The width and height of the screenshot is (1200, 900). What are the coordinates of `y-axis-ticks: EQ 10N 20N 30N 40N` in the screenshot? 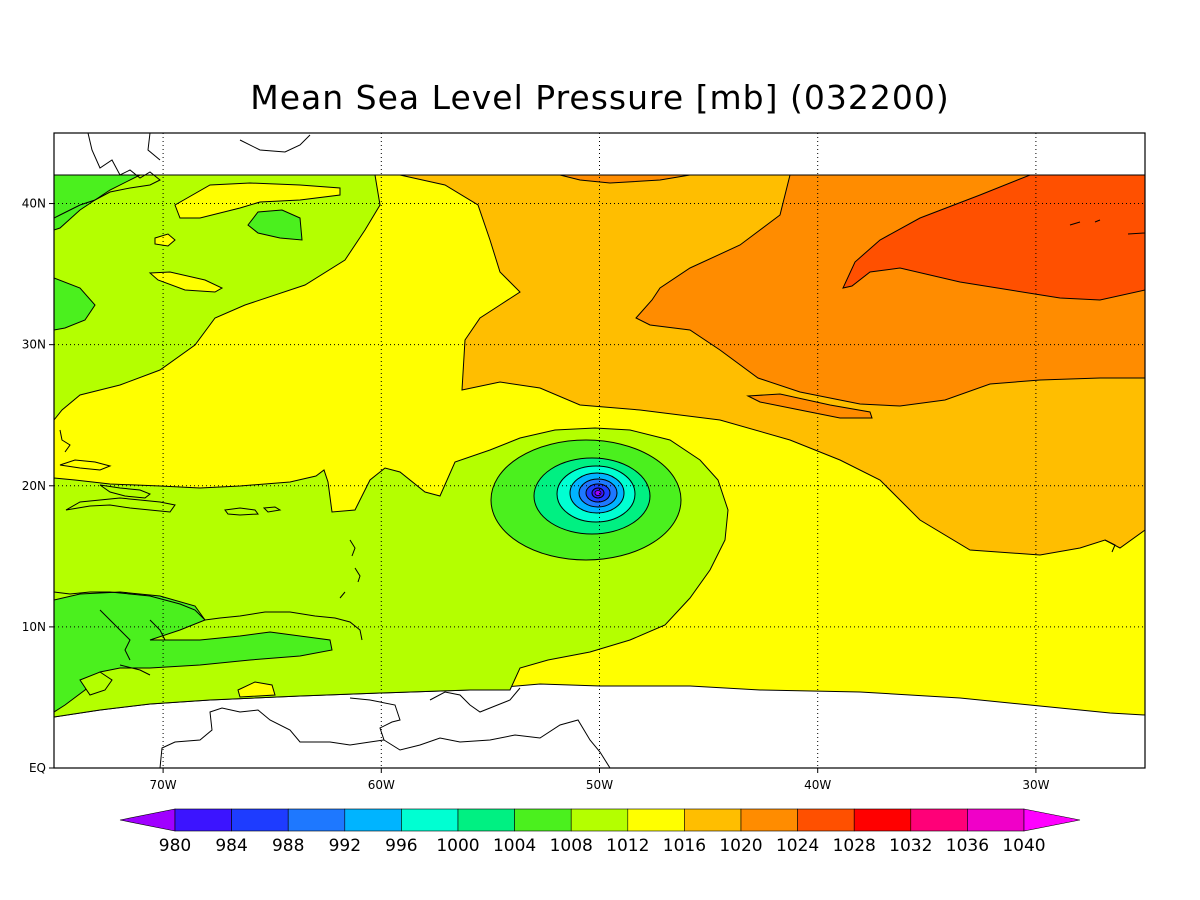 It's located at (38, 486).